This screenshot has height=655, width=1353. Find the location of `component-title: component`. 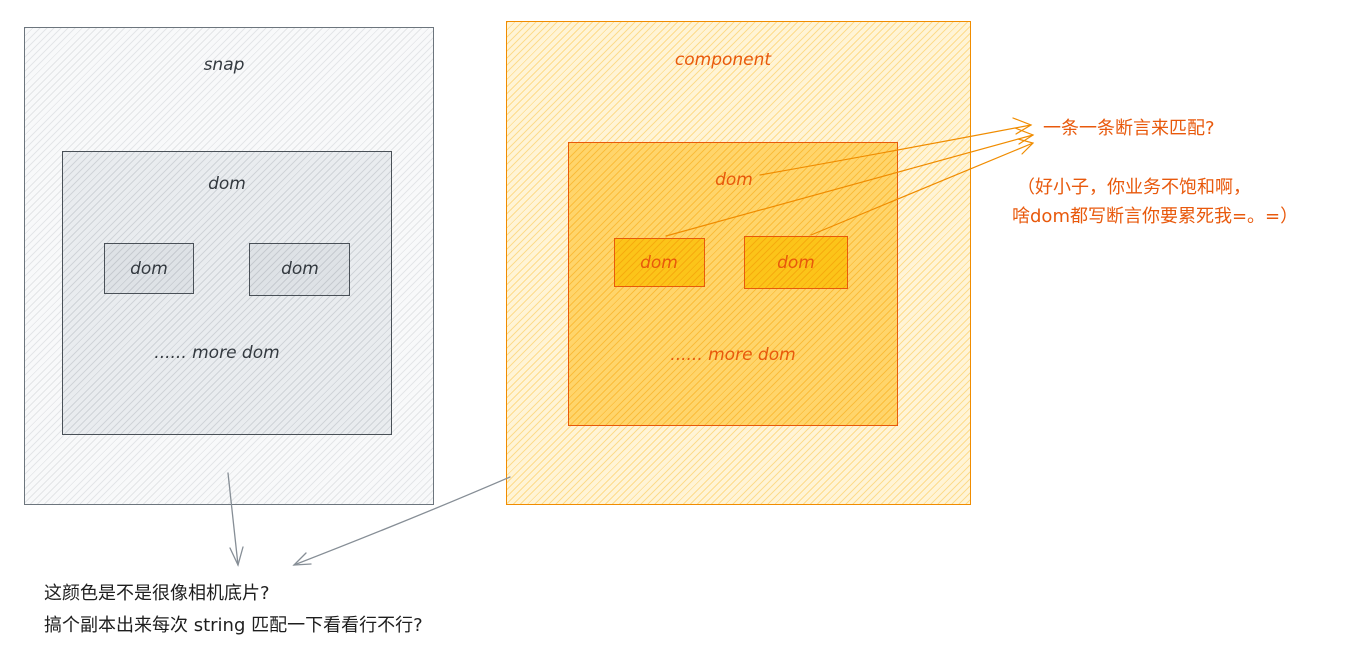

component-title: component is located at coordinates (723, 60).